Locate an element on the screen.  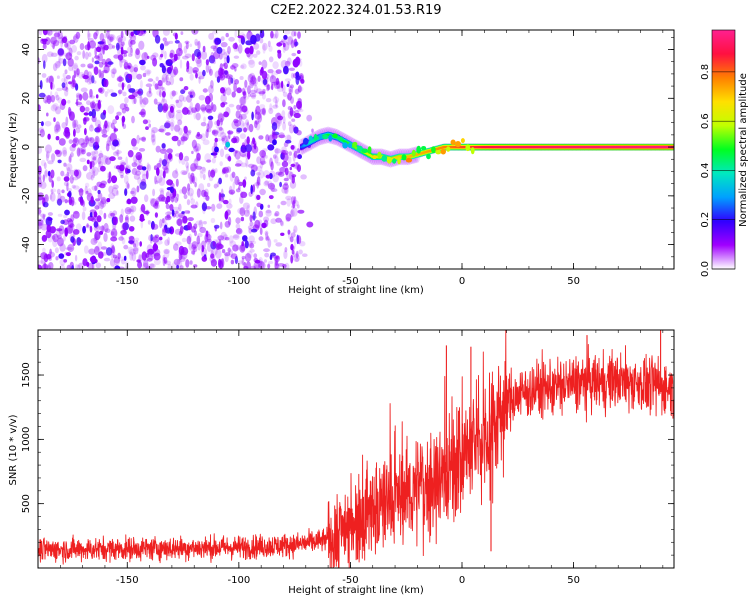
y-tick-label: 40 is located at coordinates (26, 49).